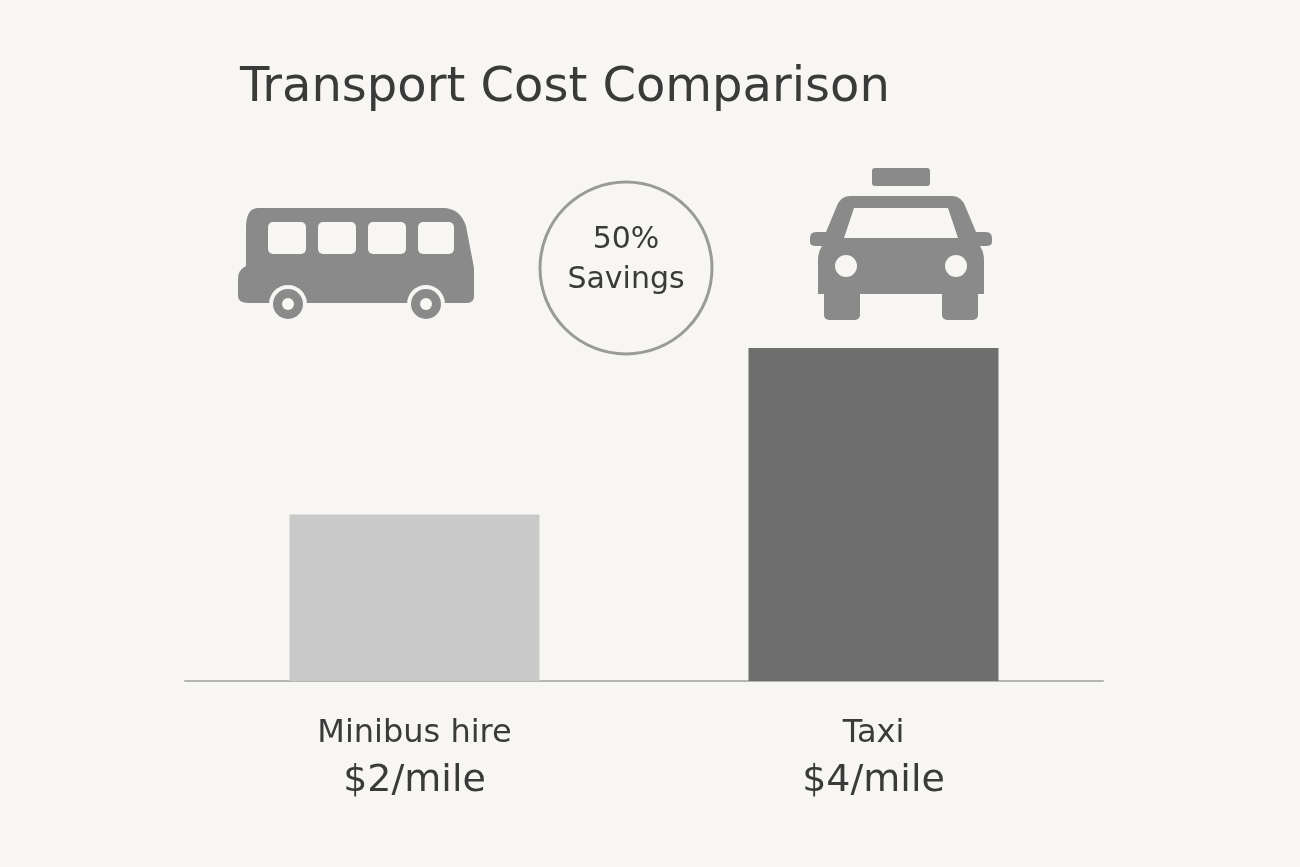  I want to click on data-label: $2/mile, so click(414, 778).